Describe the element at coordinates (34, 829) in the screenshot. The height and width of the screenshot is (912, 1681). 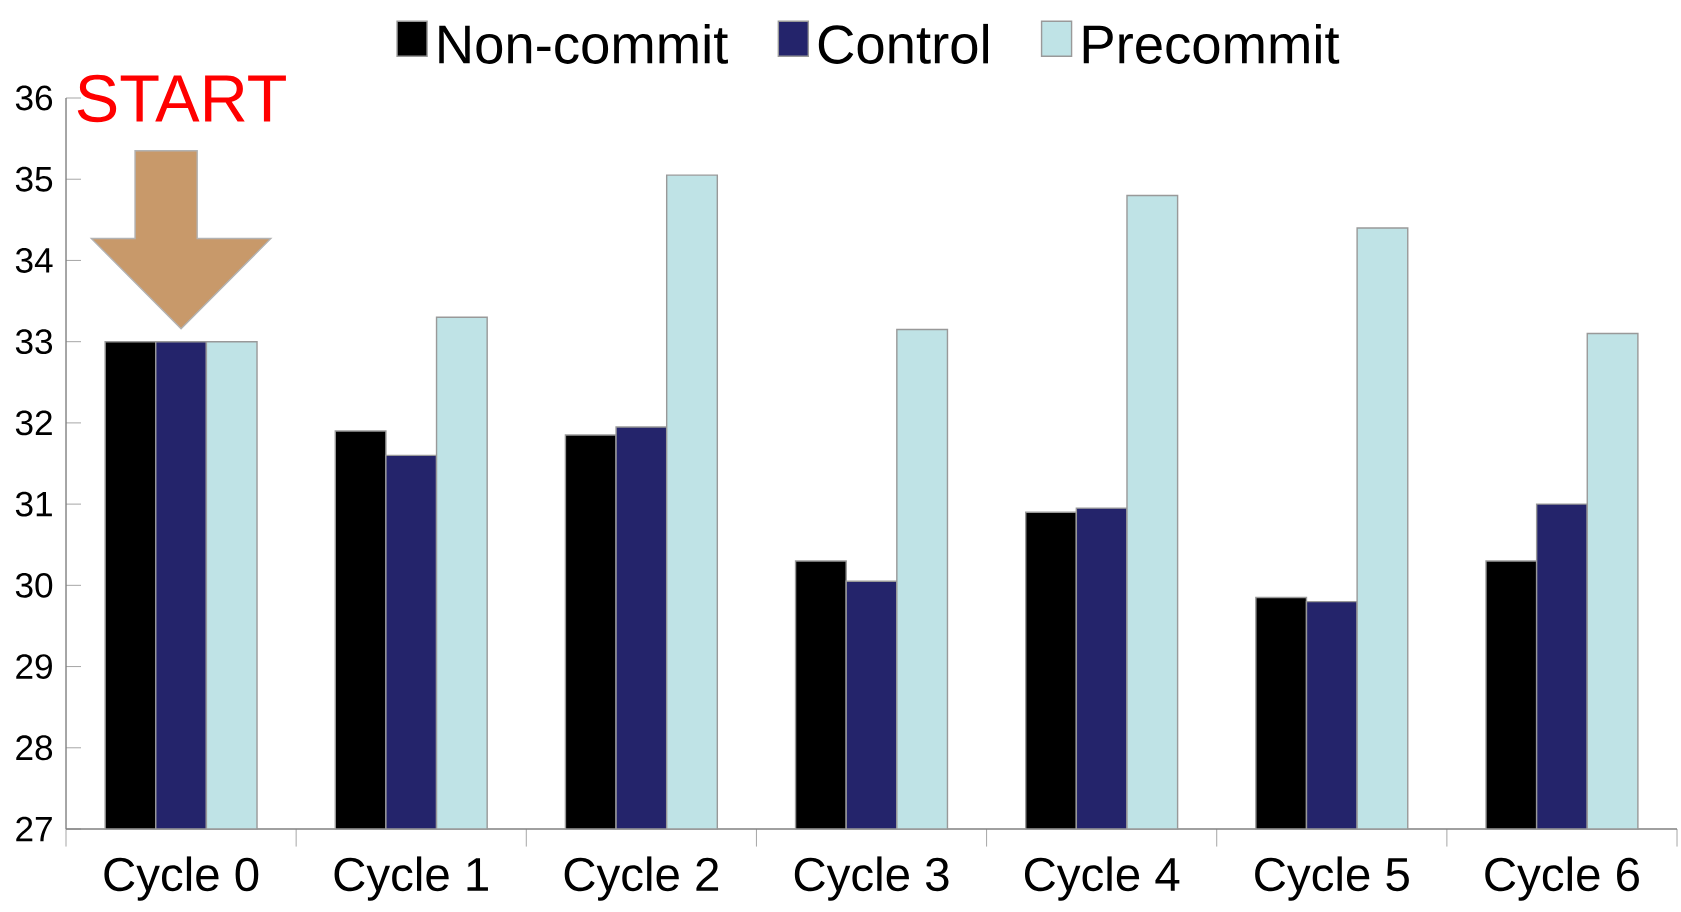
I see `y-tick-label: 27` at that location.